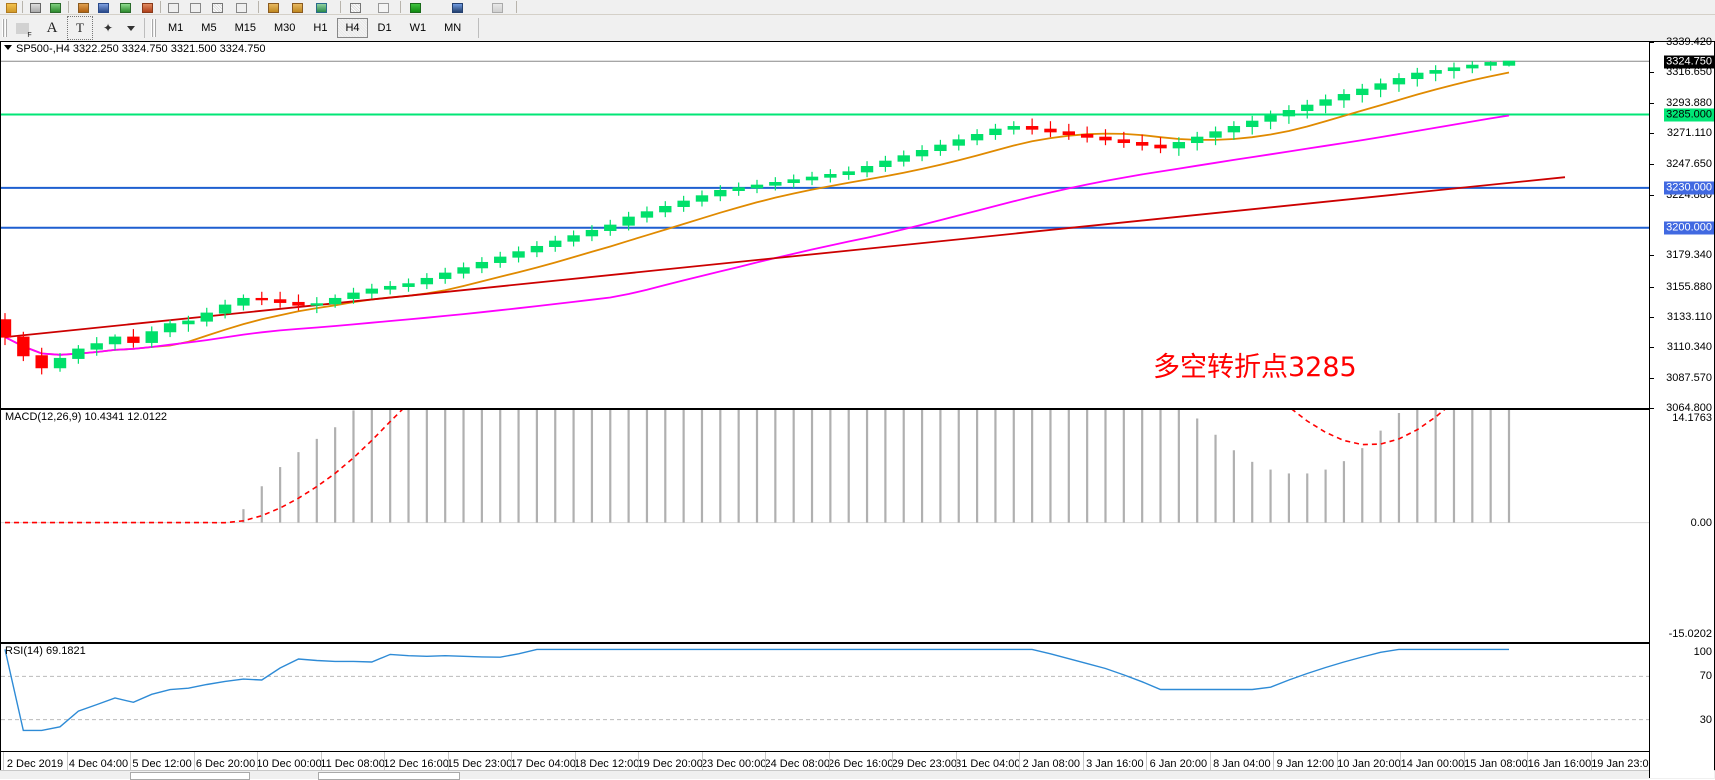 This screenshot has height=780, width=1715. I want to click on indicator-axis-label: 14.1763, so click(1692, 418).